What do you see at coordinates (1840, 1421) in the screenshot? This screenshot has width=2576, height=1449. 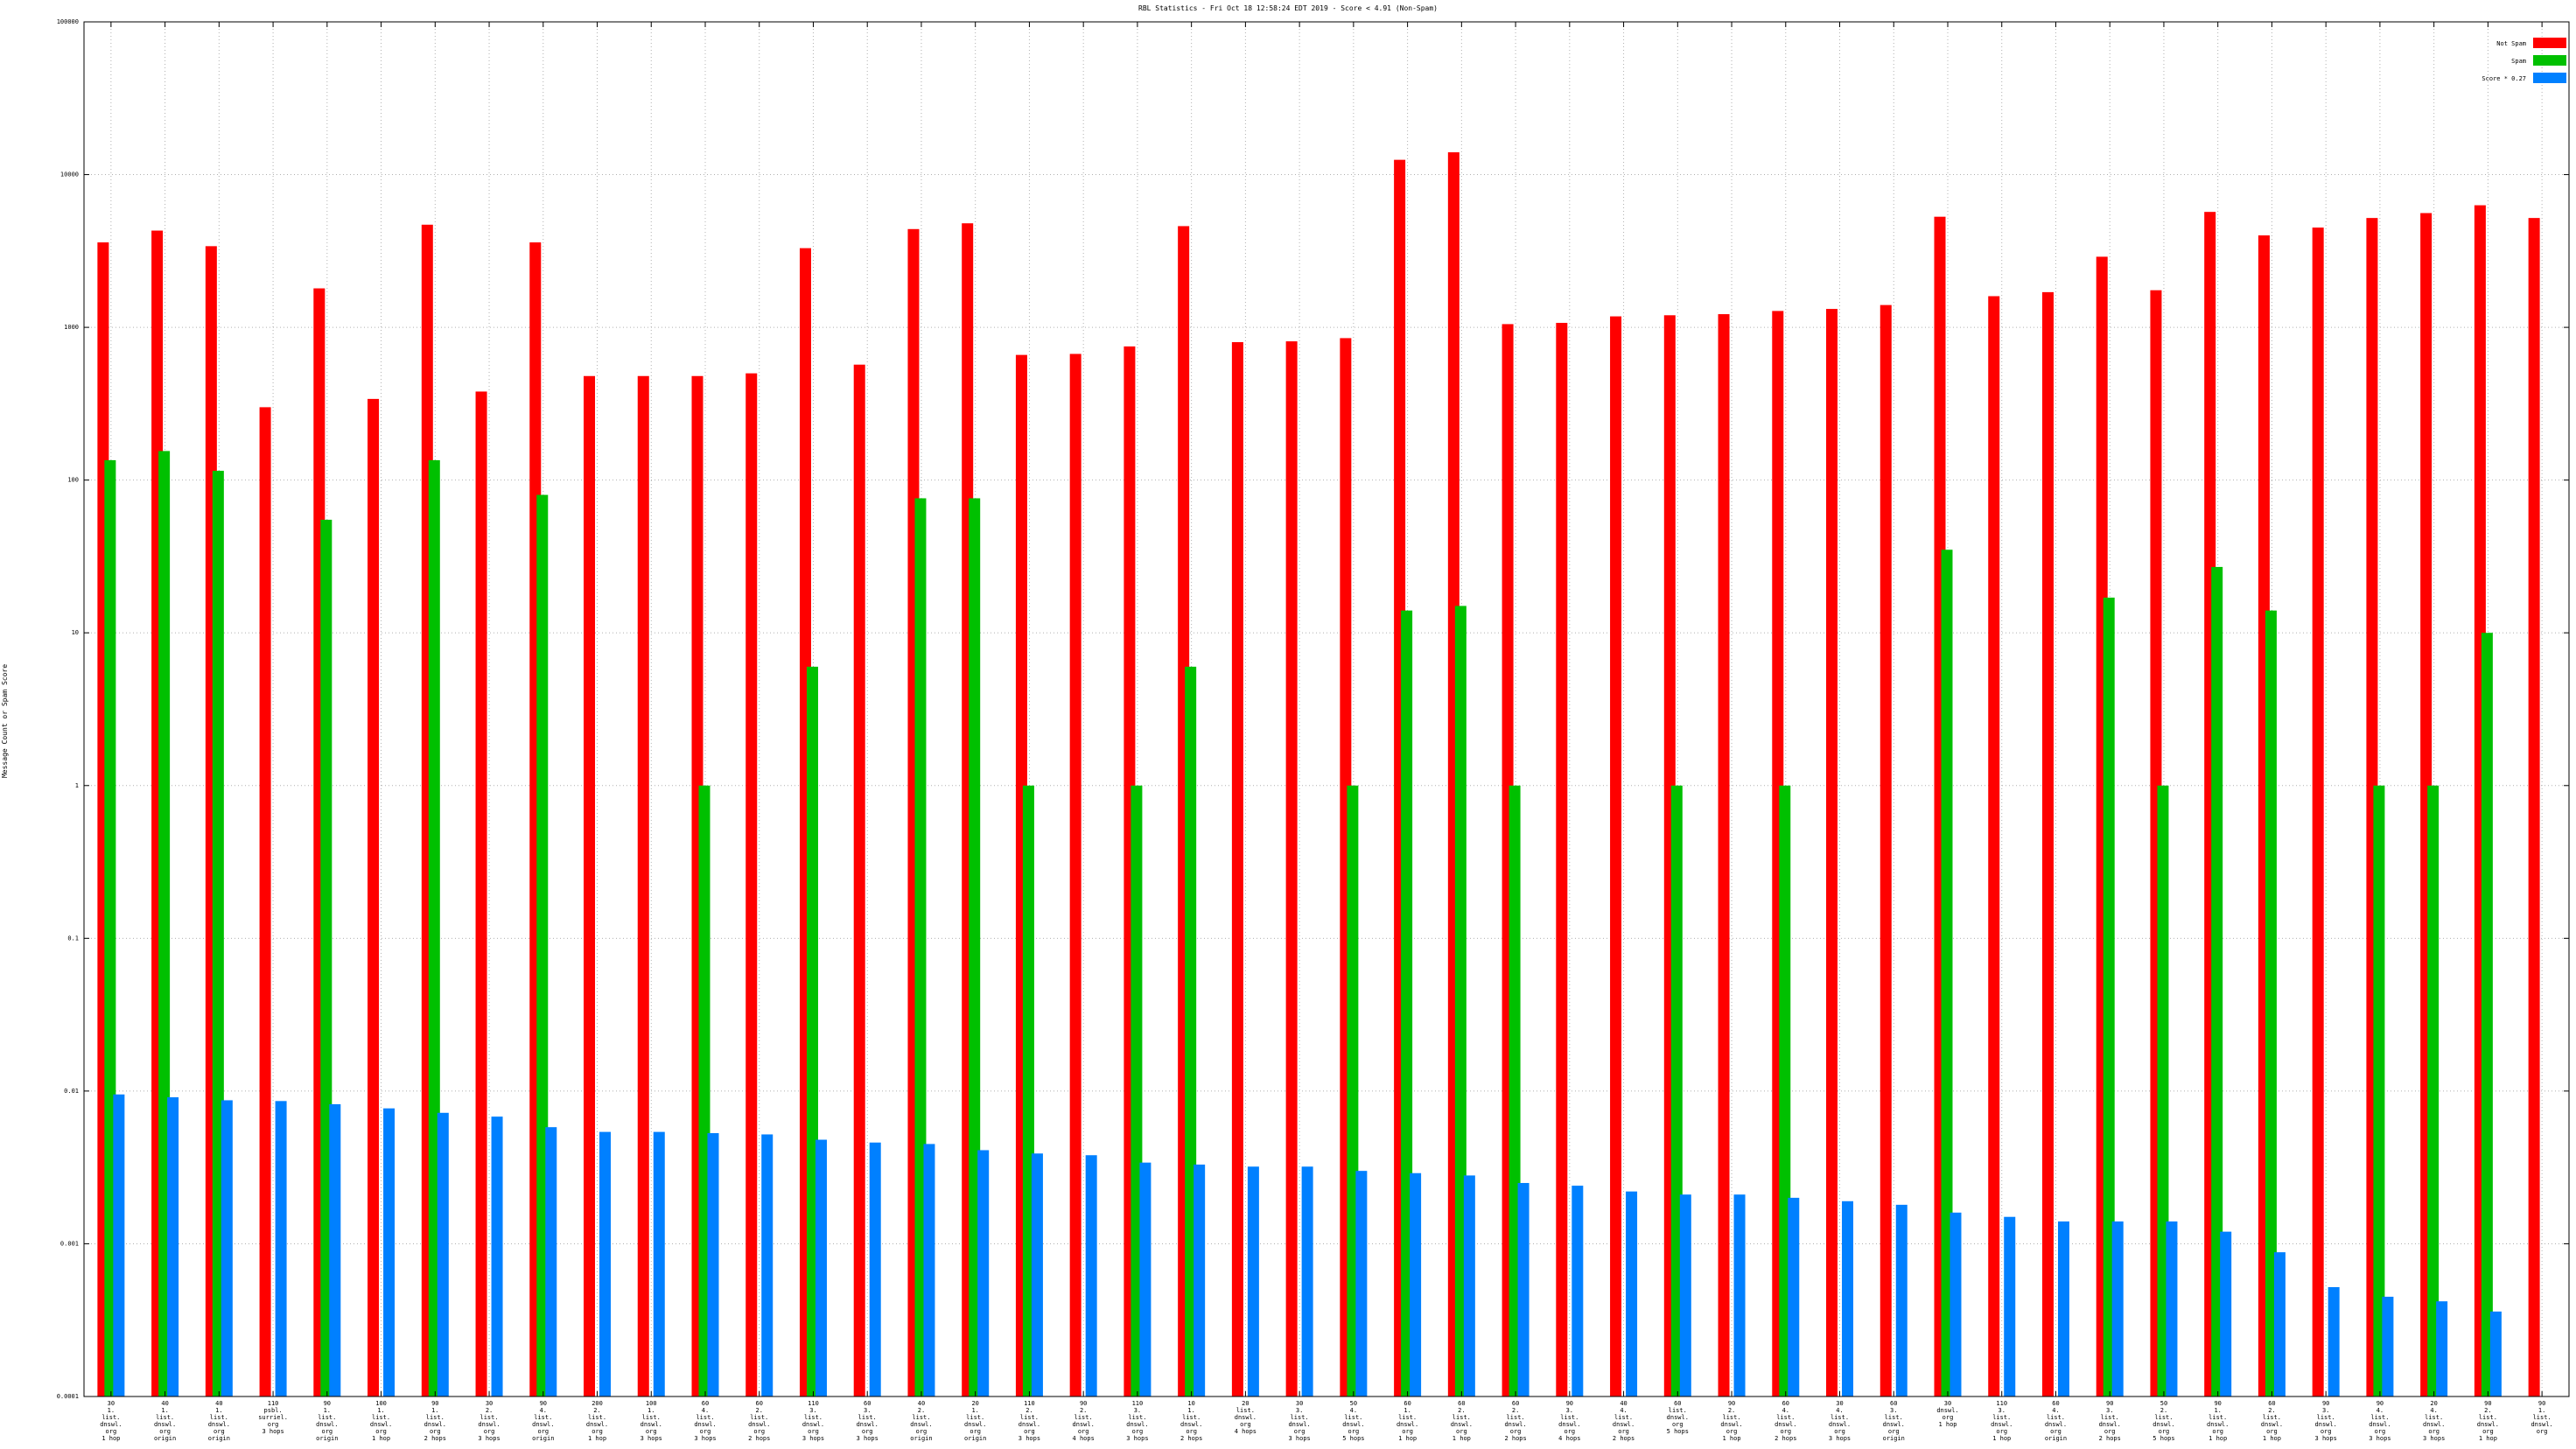 I see `x-tick-label: 30 4. list. dnswl. org 3 hops` at bounding box center [1840, 1421].